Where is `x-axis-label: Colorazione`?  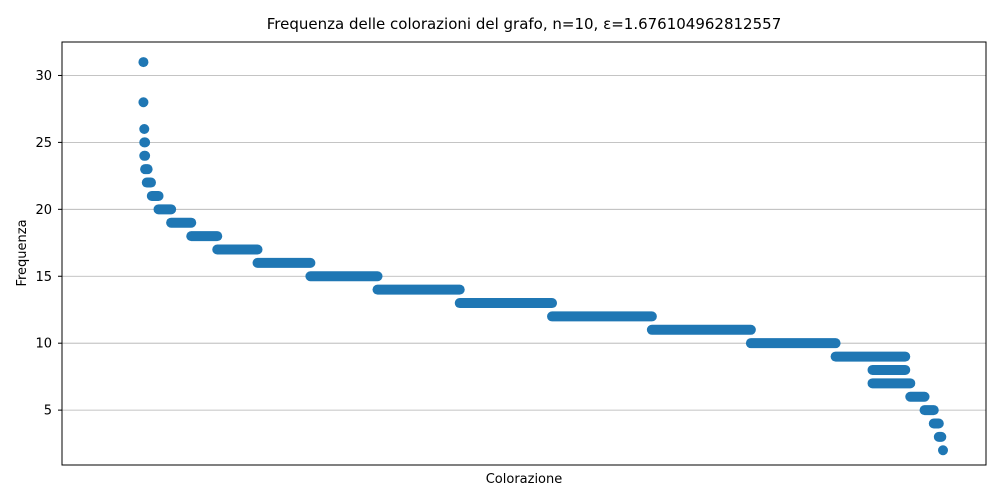 x-axis-label: Colorazione is located at coordinates (524, 479).